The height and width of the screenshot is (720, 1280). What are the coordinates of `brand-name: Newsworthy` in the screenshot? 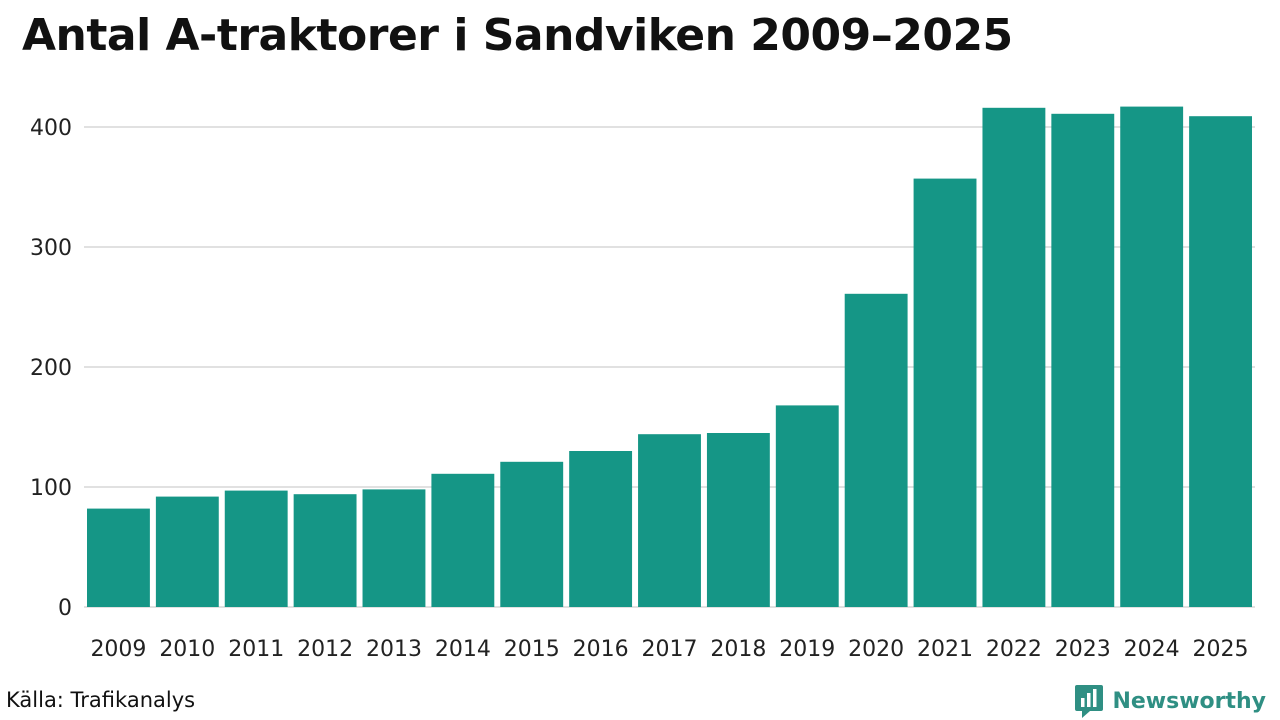 It's located at (1189, 701).